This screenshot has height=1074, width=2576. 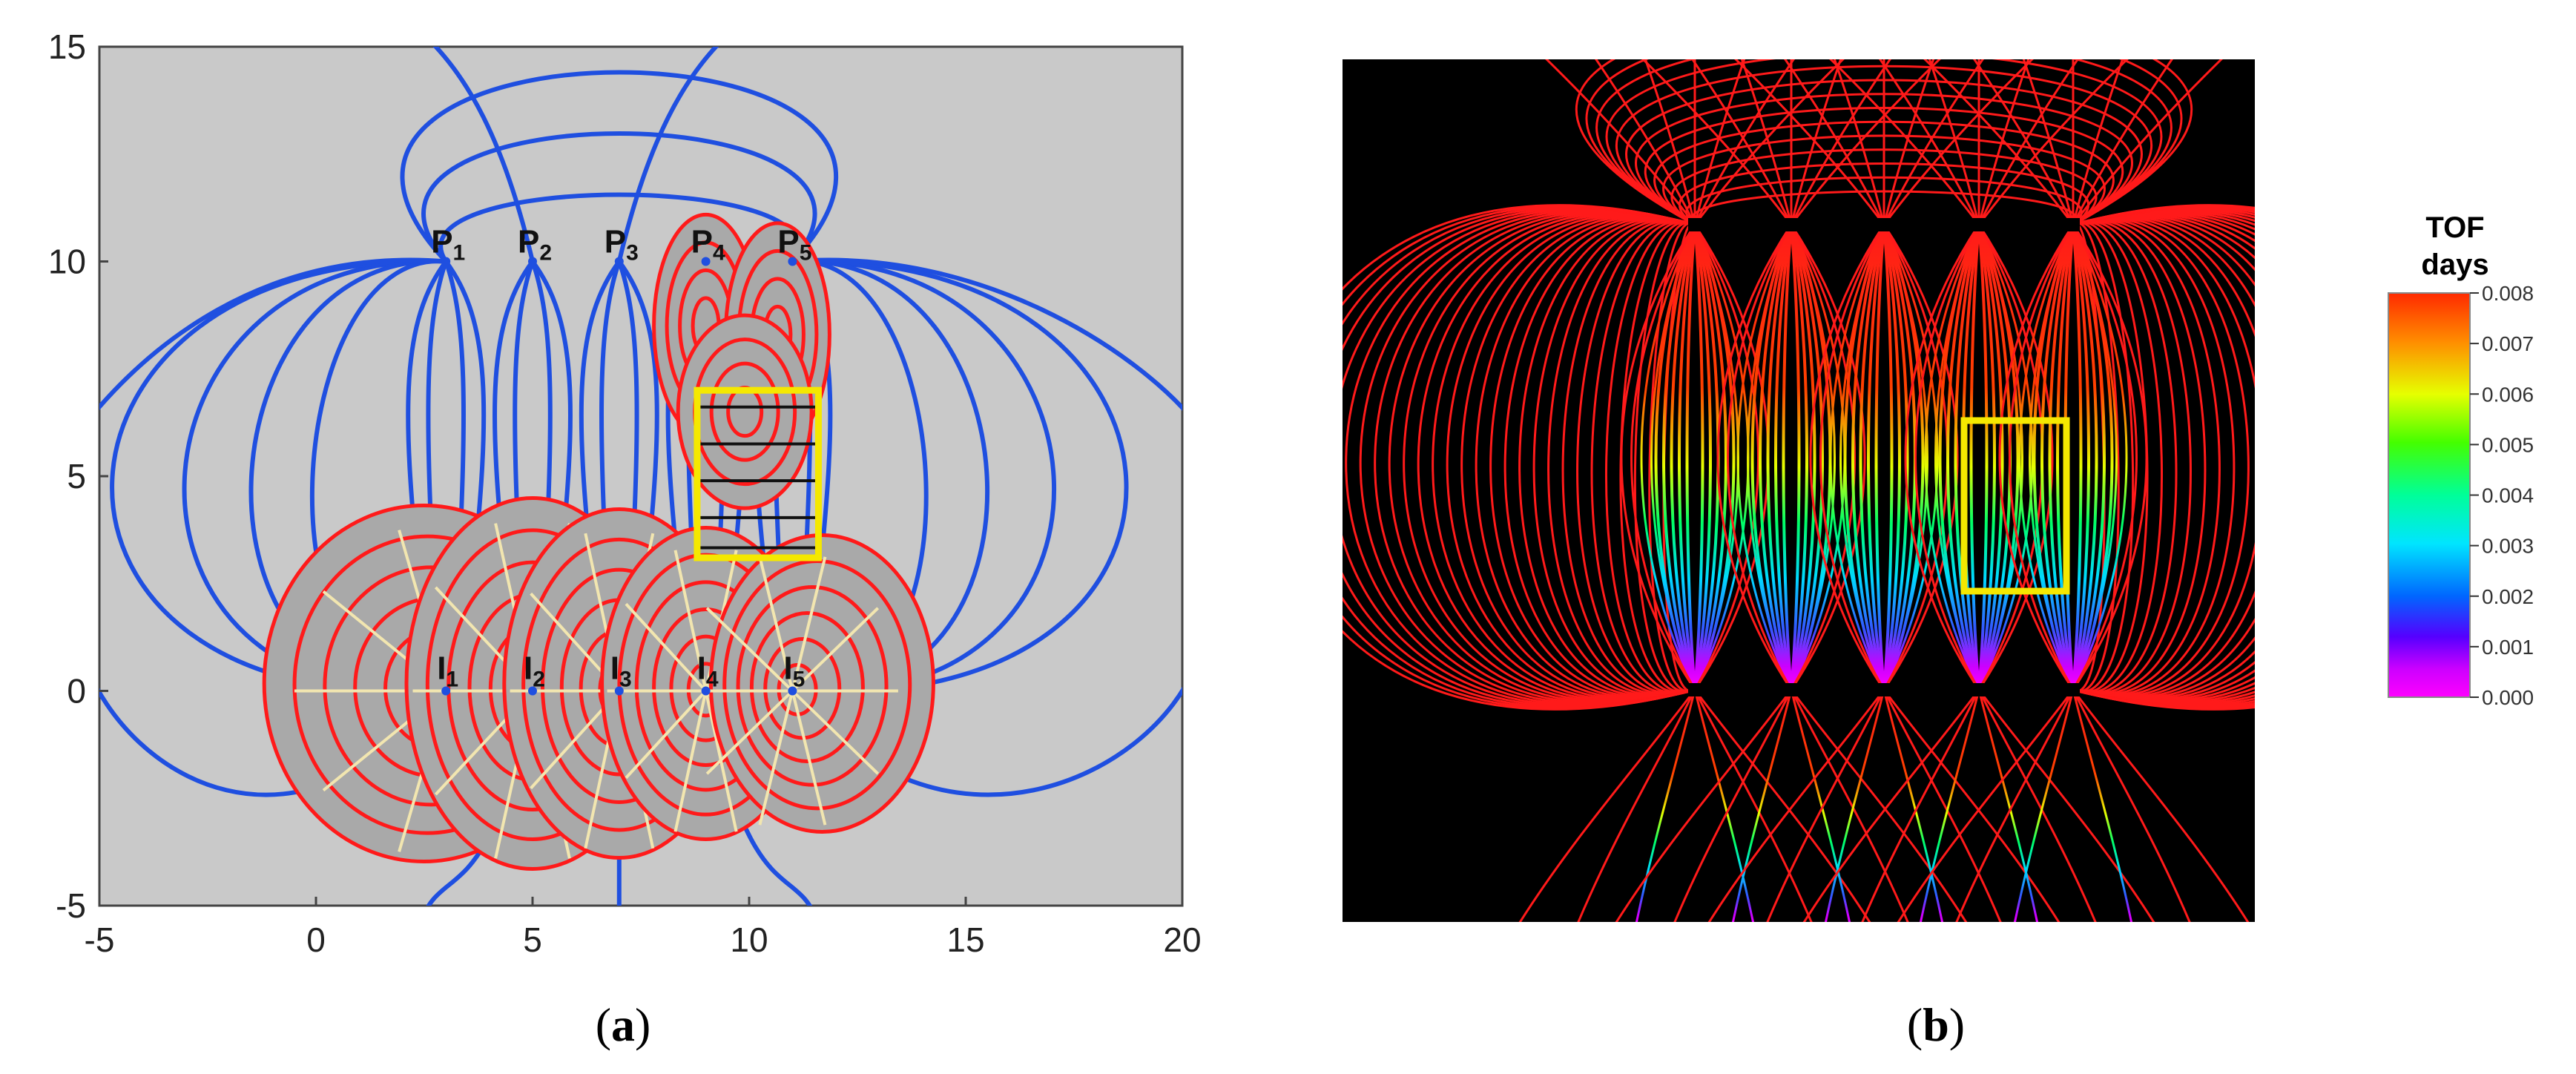 I want to click on tof-contour, so click(x=807, y=687).